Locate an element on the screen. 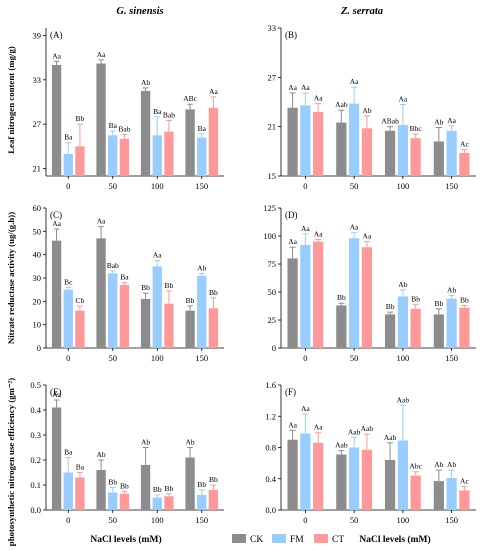  y-tick-label: 0 is located at coordinates (274, 348).